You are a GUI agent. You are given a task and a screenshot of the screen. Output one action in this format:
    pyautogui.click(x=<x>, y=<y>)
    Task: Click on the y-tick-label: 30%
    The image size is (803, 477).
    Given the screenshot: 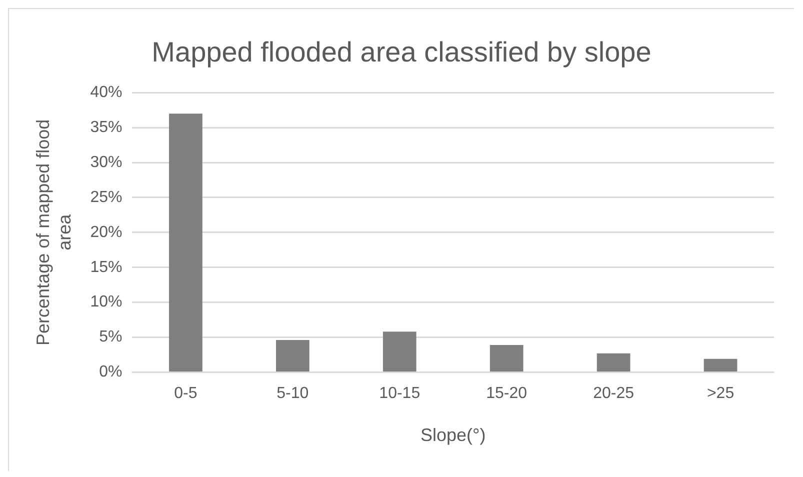 What is the action you would take?
    pyautogui.click(x=106, y=162)
    